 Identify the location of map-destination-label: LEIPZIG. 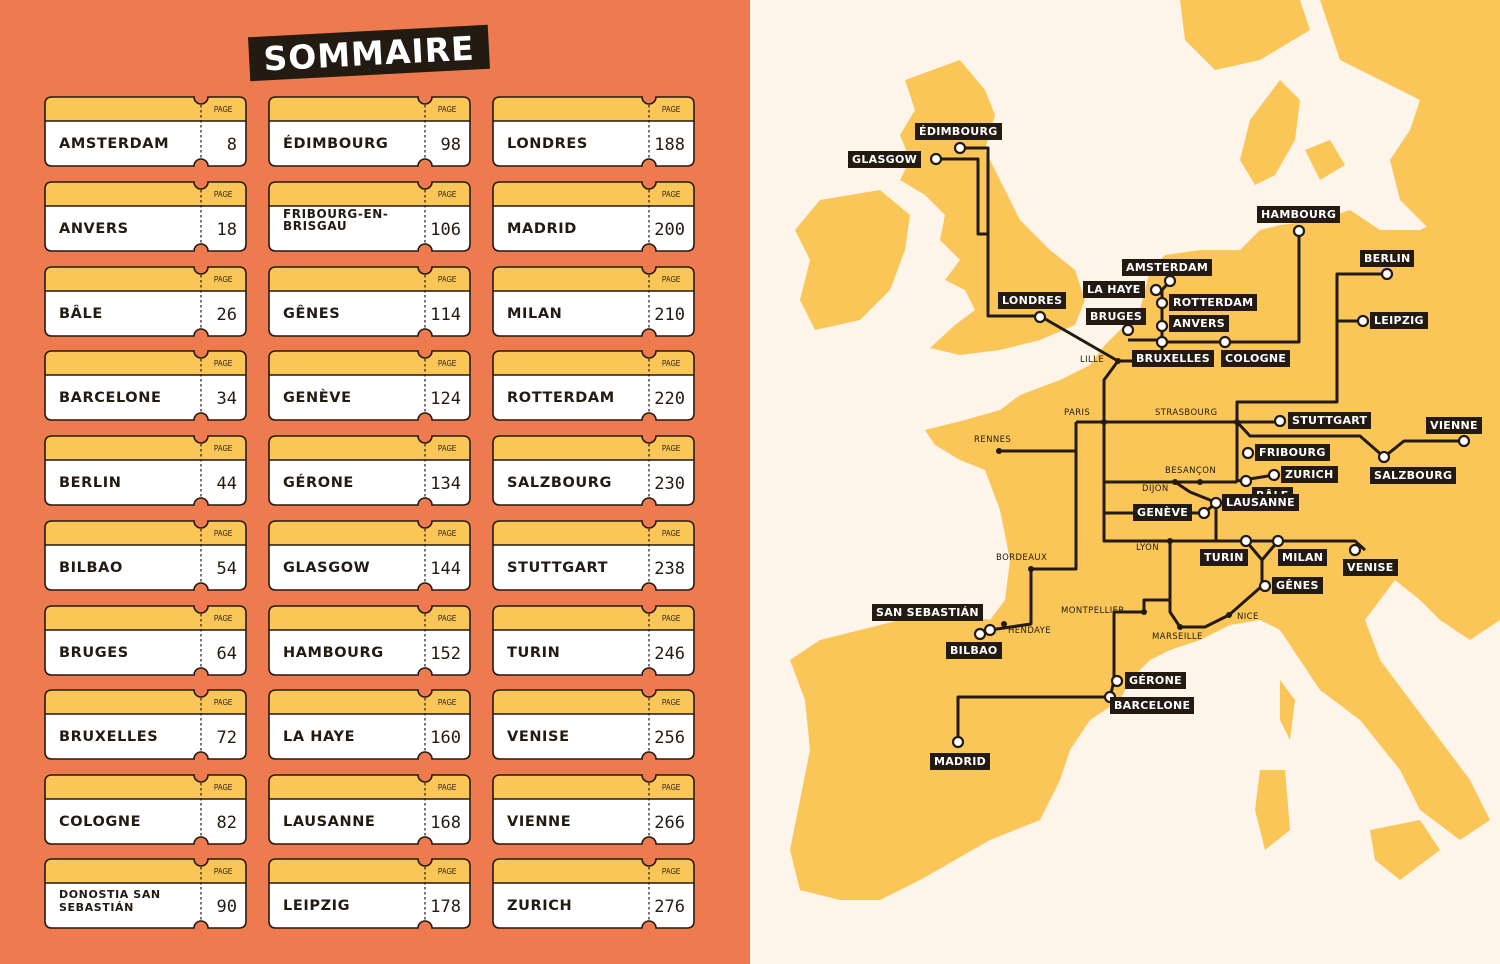
(1399, 320).